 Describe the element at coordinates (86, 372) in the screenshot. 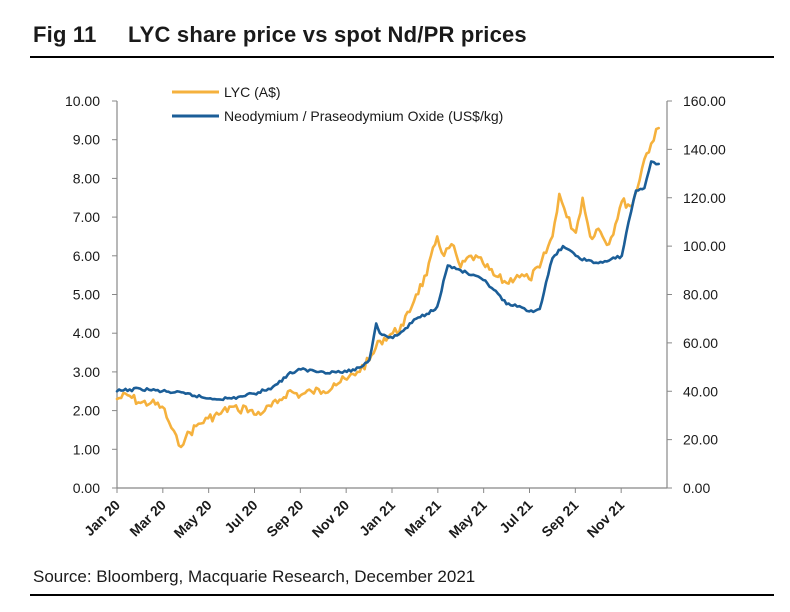

I see `left-tick-label: 3.00` at that location.